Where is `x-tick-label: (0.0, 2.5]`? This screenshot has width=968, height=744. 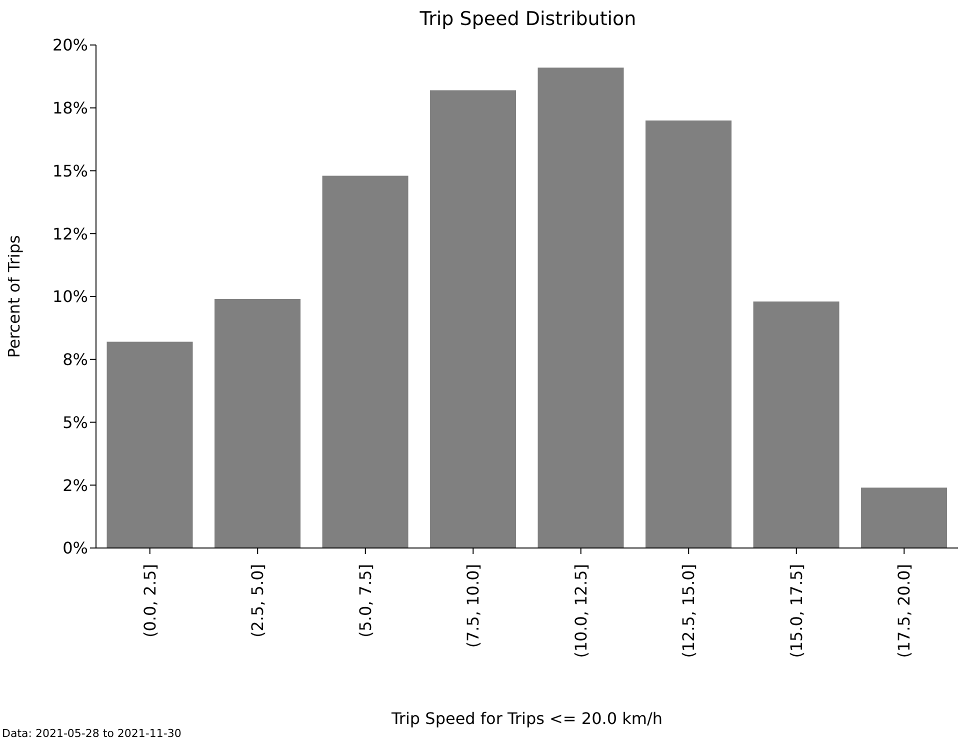 x-tick-label: (0.0, 2.5] is located at coordinates (150, 601).